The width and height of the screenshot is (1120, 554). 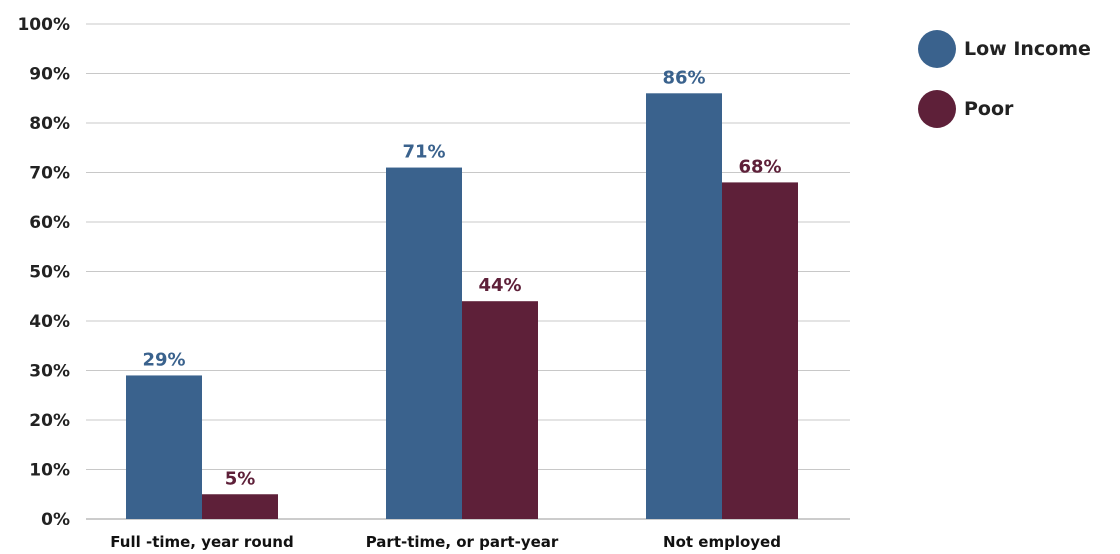 What do you see at coordinates (423, 152) in the screenshot?
I see `data-label: 71%` at bounding box center [423, 152].